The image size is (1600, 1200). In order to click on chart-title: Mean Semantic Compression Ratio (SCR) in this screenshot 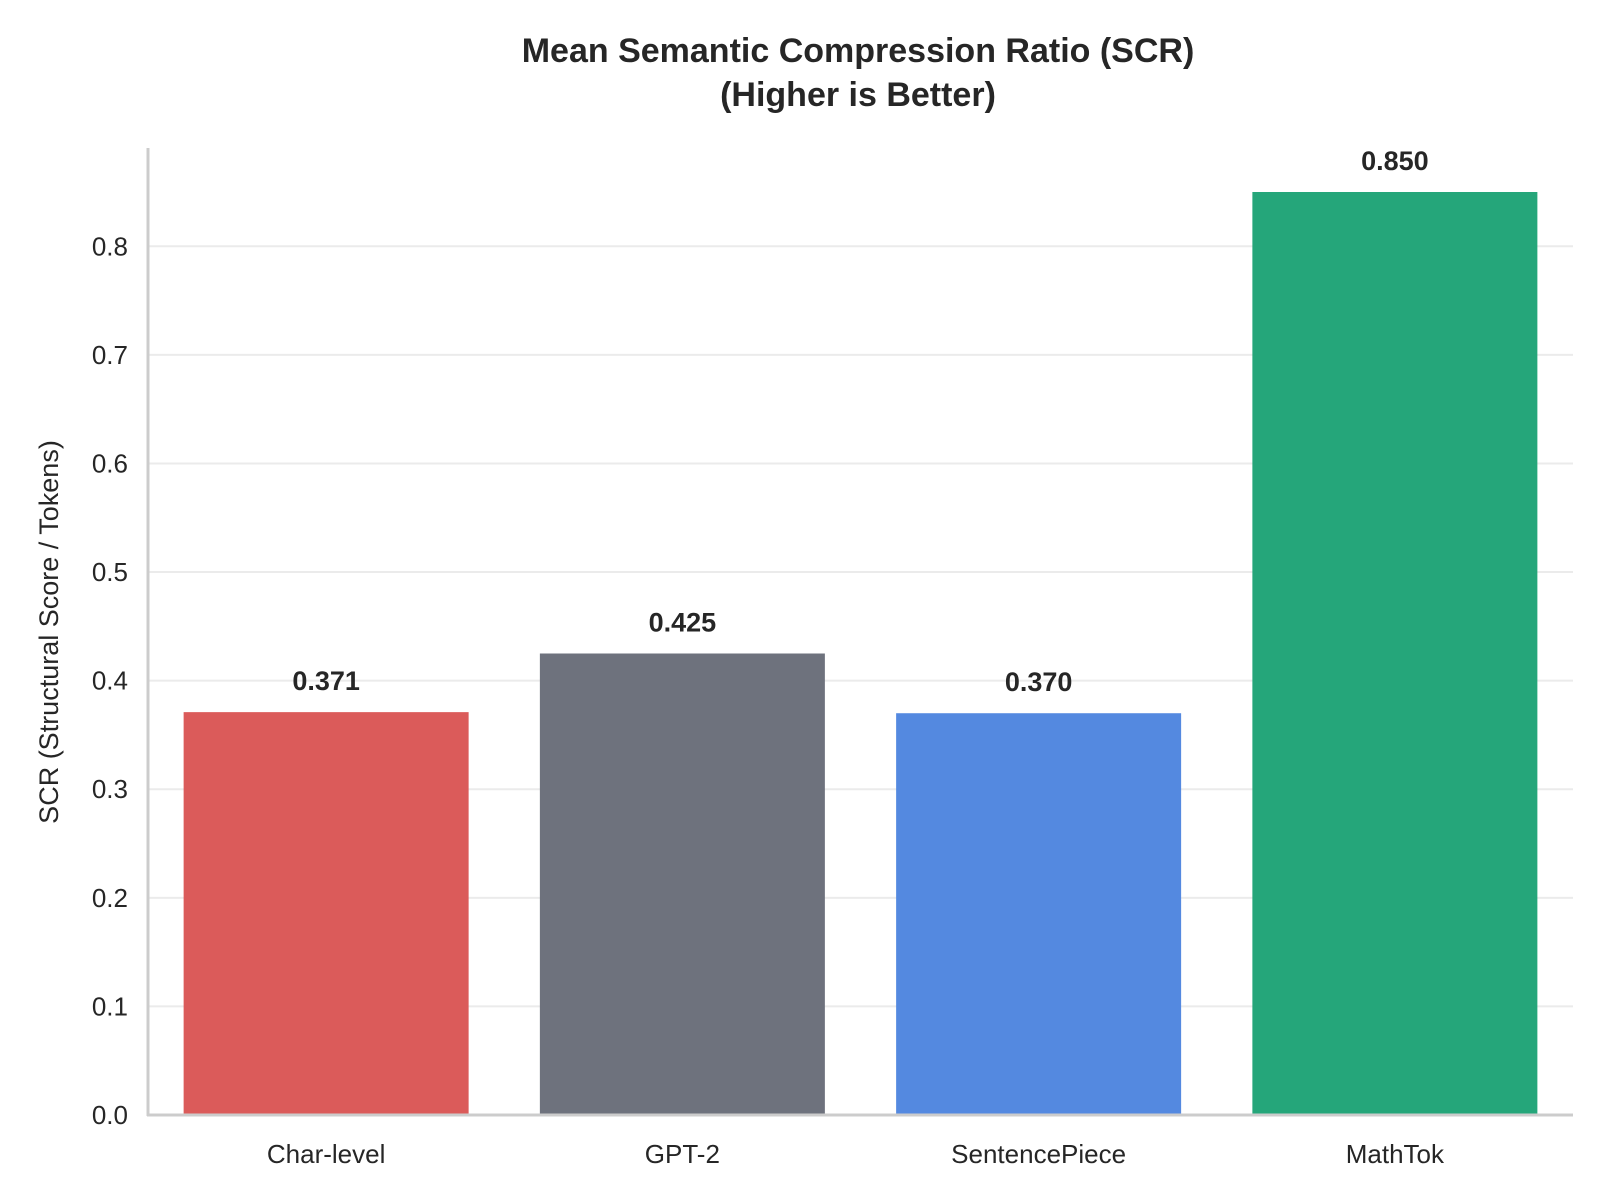, I will do `click(858, 51)`.